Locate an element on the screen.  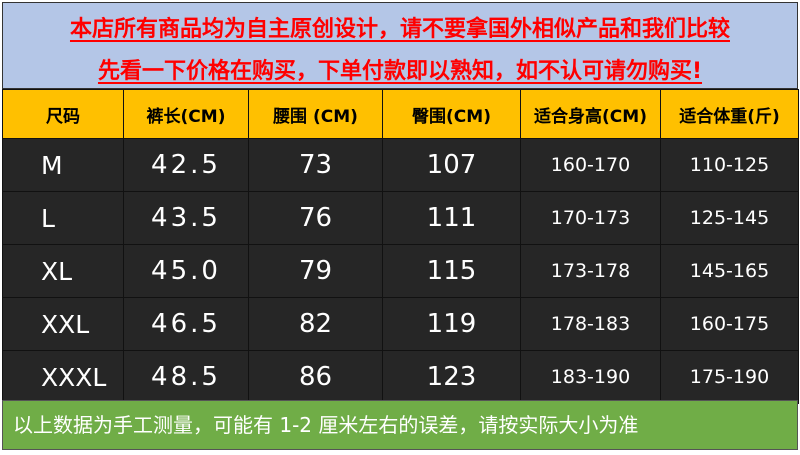
cell-height: 170-173 is located at coordinates (590, 218).